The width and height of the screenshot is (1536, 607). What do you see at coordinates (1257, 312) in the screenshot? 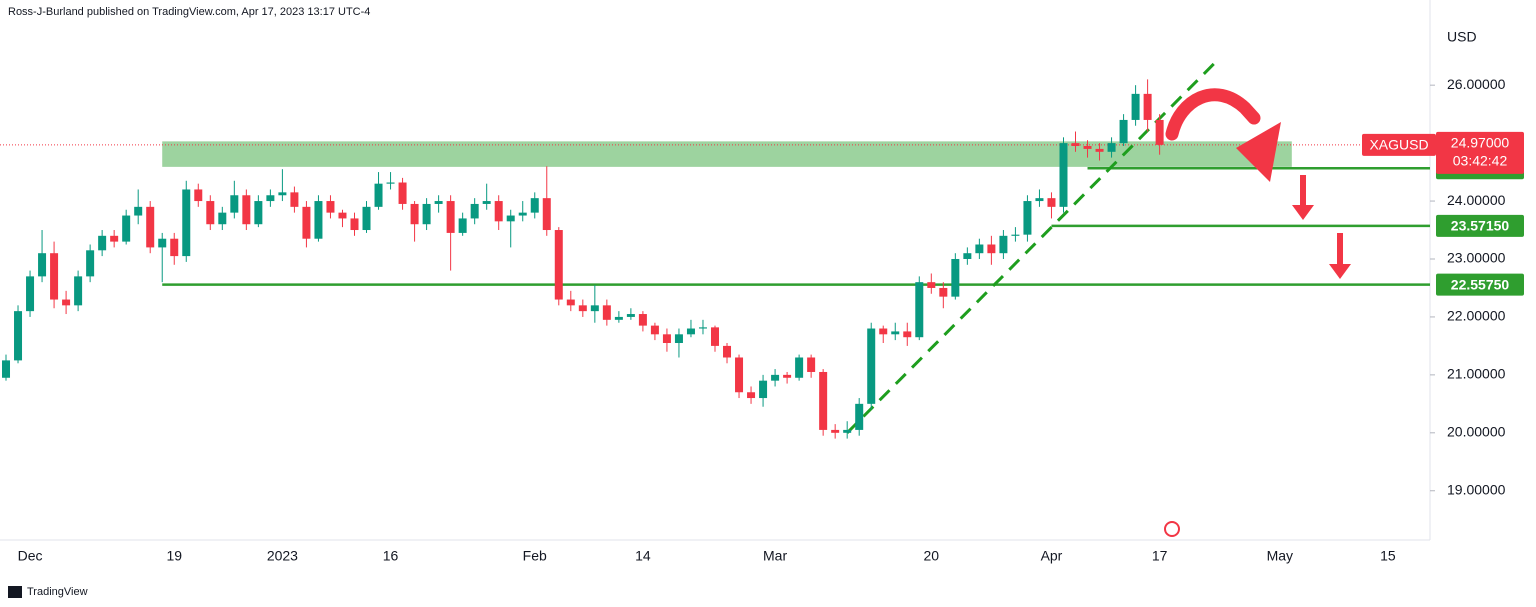
I see `annotations` at bounding box center [1257, 312].